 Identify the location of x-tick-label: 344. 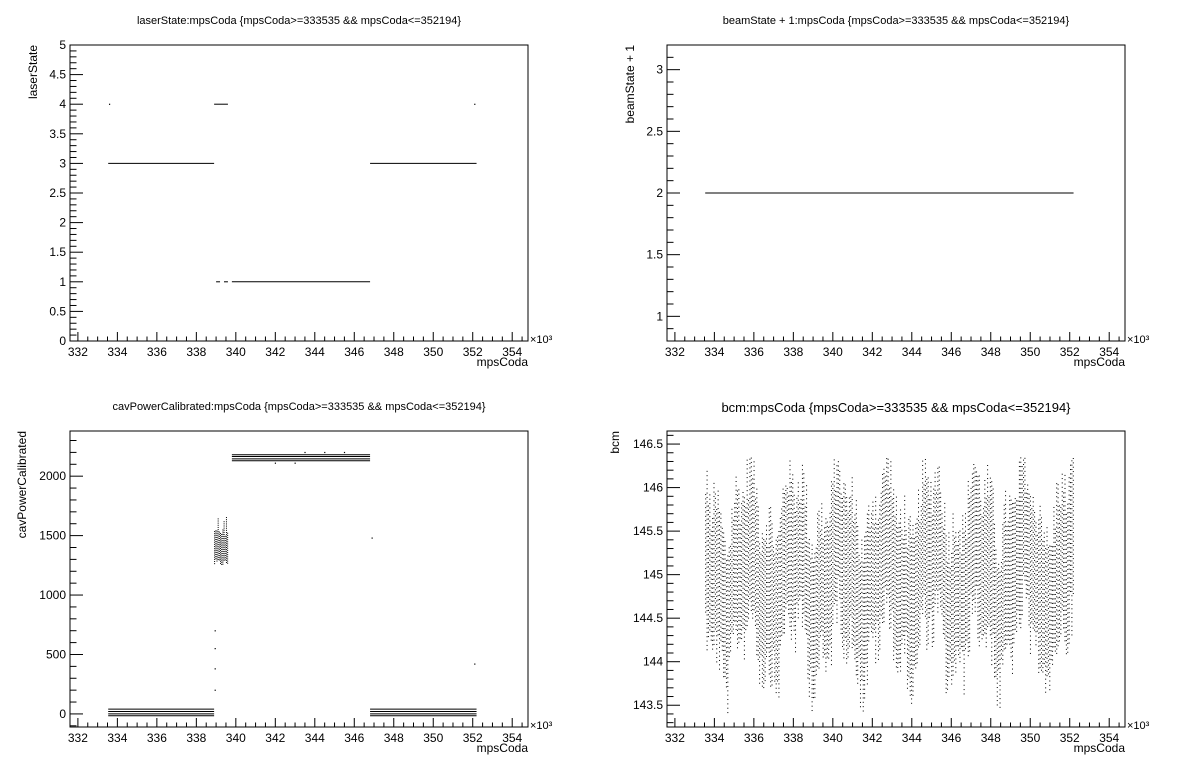
(912, 352).